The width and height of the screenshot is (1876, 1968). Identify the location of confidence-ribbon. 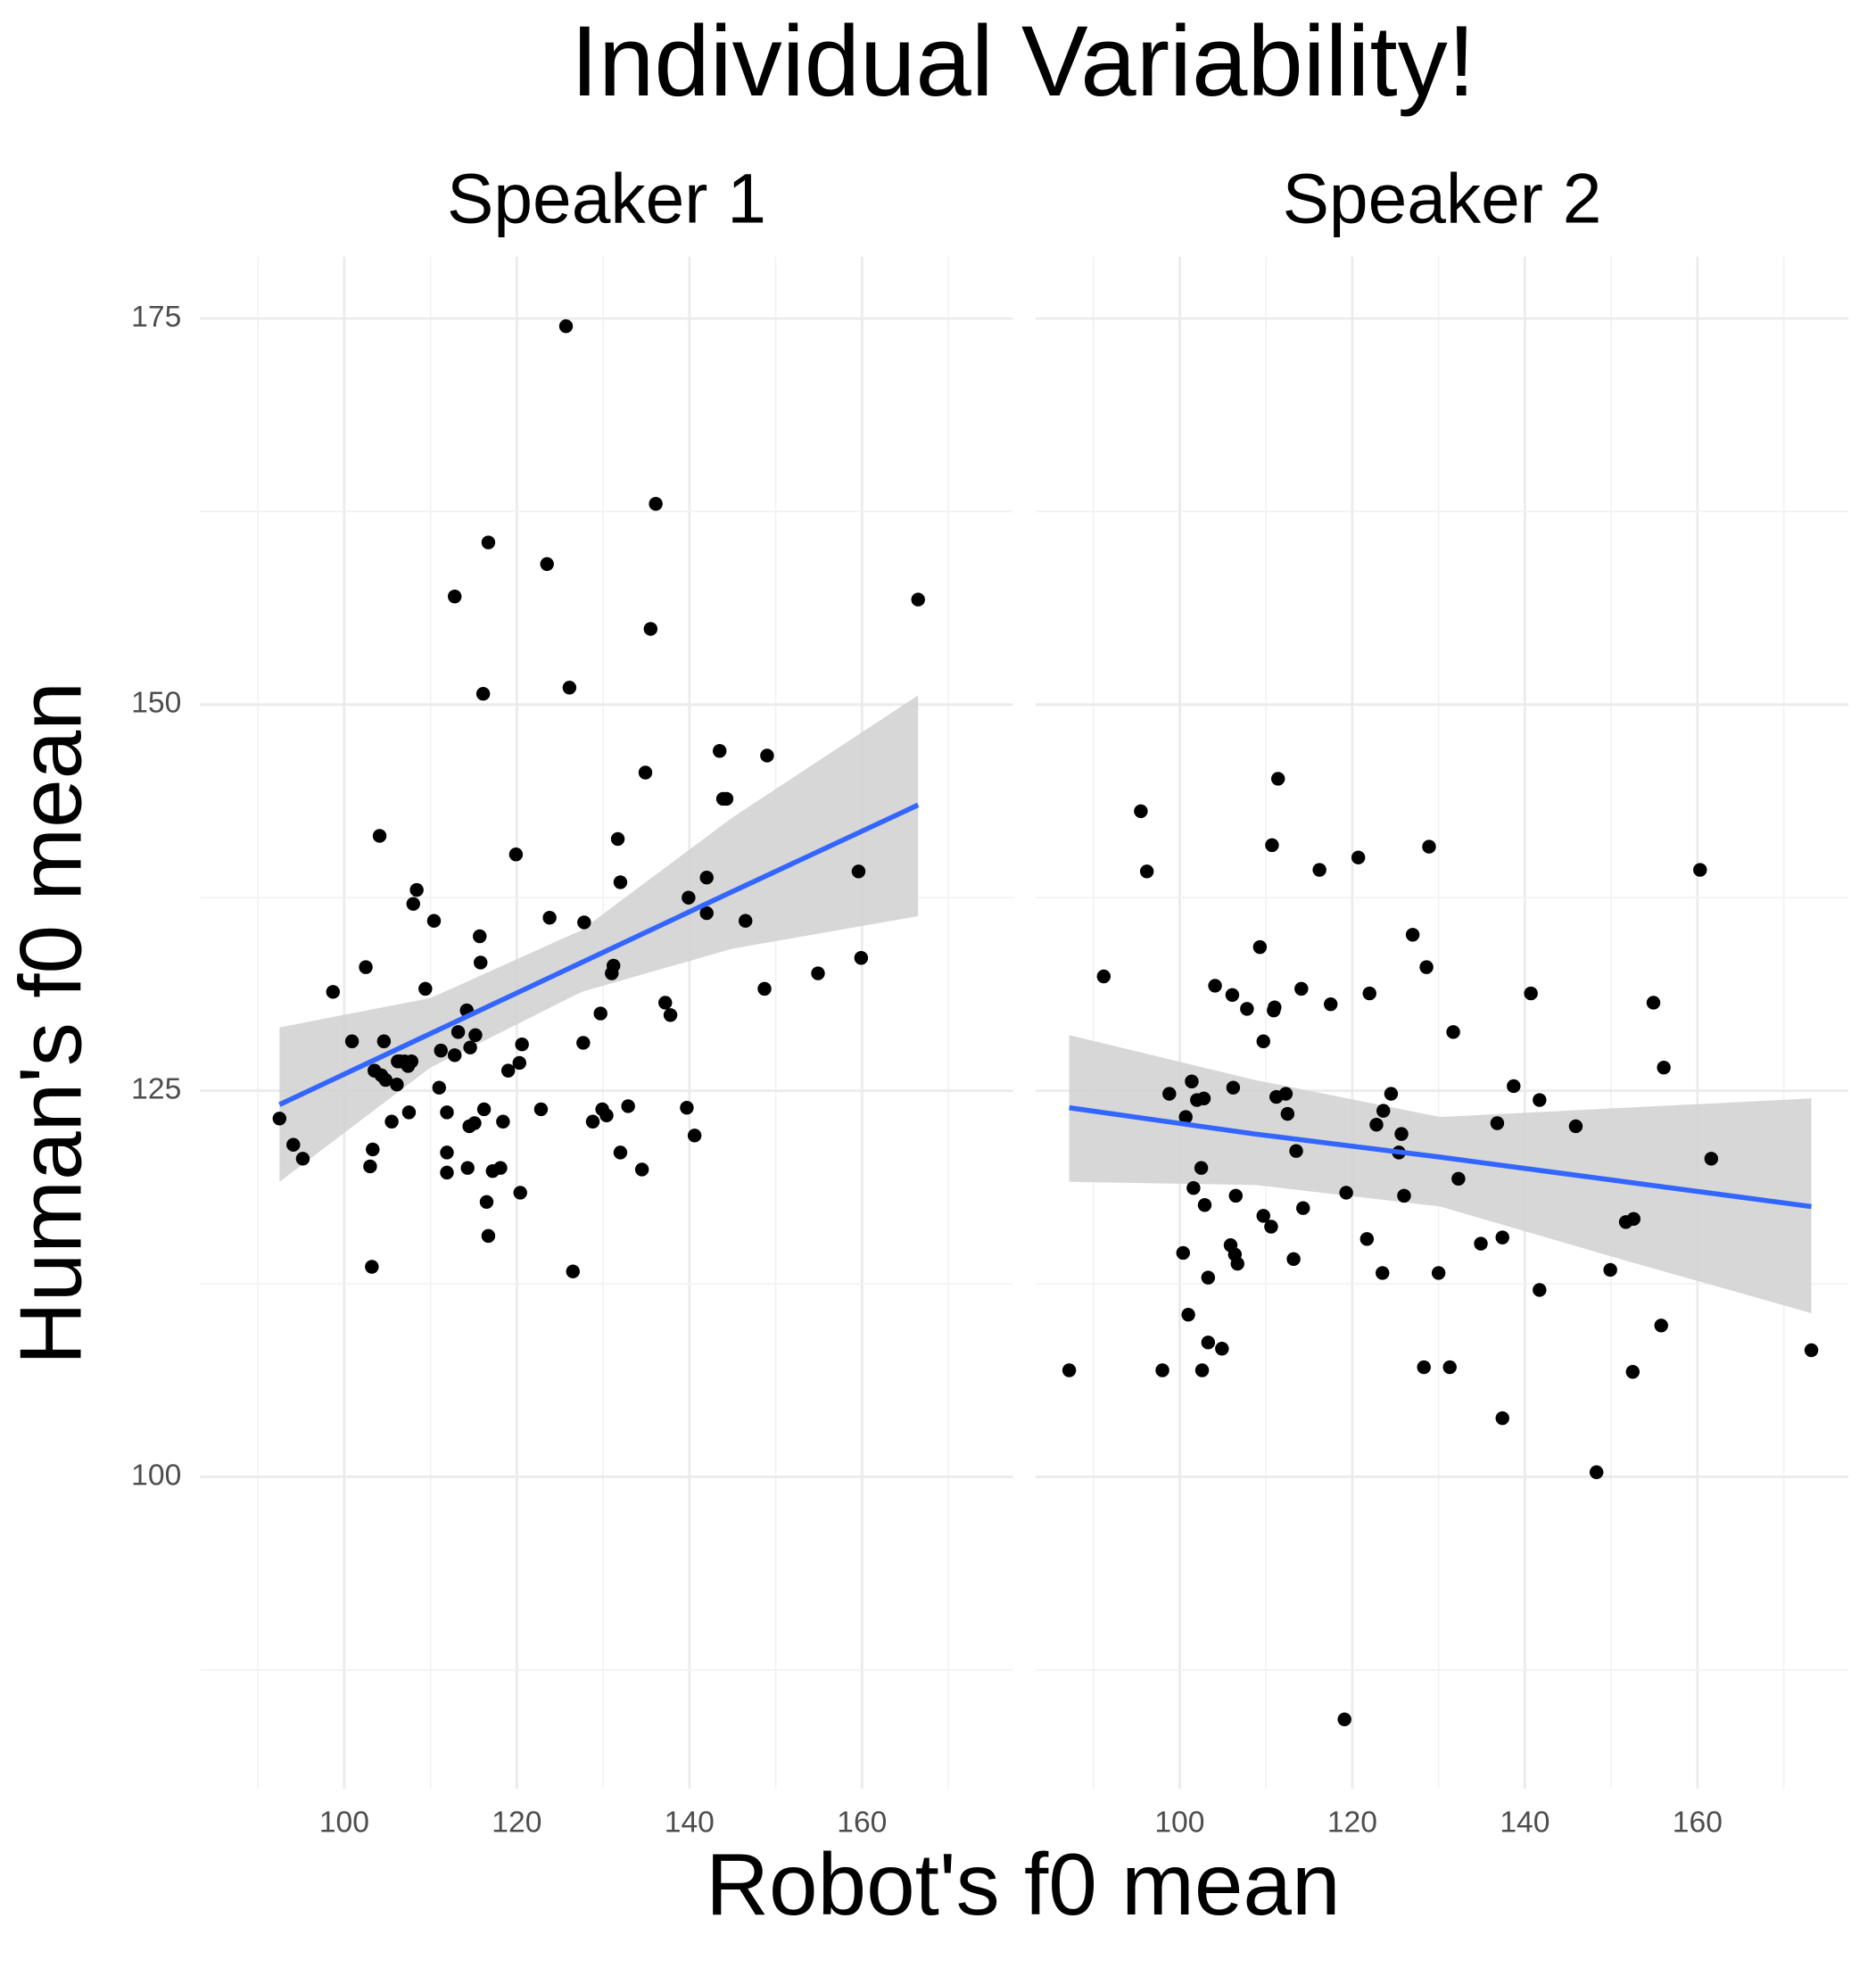
(599, 938).